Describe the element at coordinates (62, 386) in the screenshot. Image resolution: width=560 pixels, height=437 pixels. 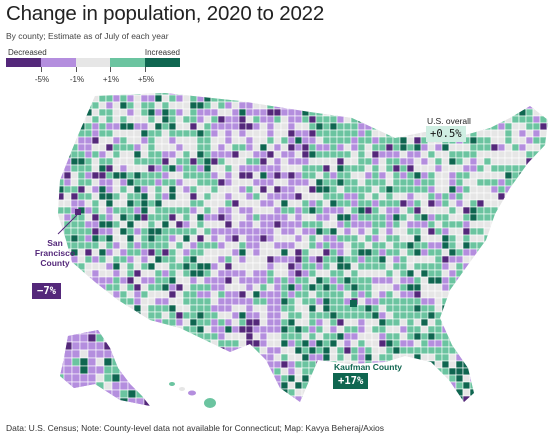
I see `alaska-county-cell` at that location.